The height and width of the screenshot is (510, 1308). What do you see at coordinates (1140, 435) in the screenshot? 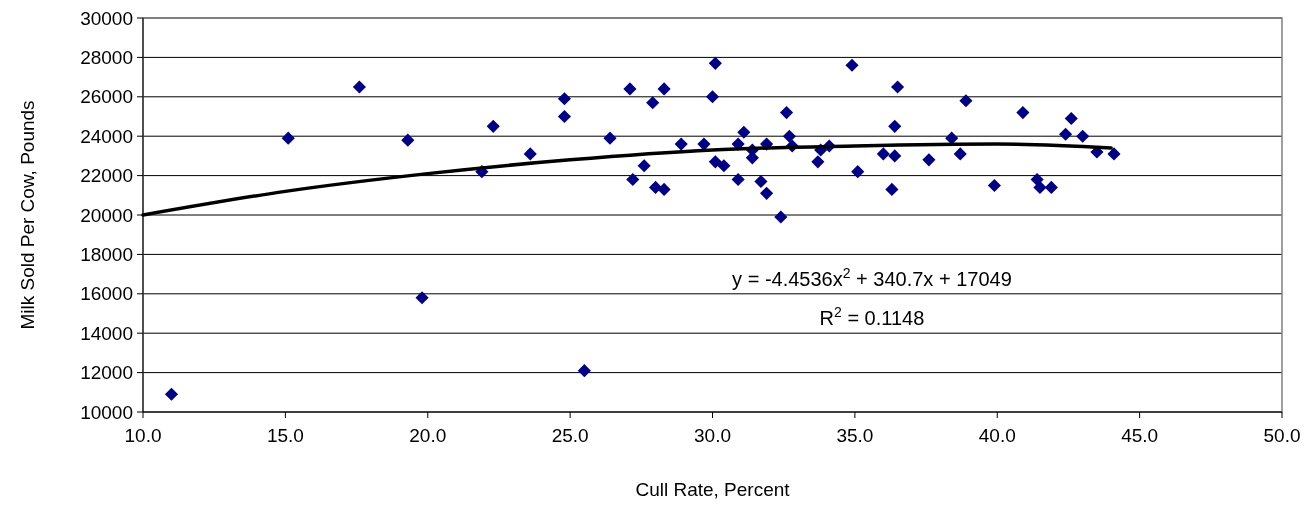
I see `x-tick-label: 45.0` at bounding box center [1140, 435].